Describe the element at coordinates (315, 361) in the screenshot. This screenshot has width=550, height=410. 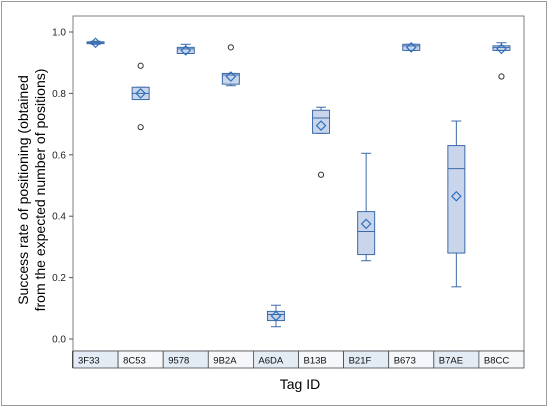
I see `tag-label: B13B` at that location.